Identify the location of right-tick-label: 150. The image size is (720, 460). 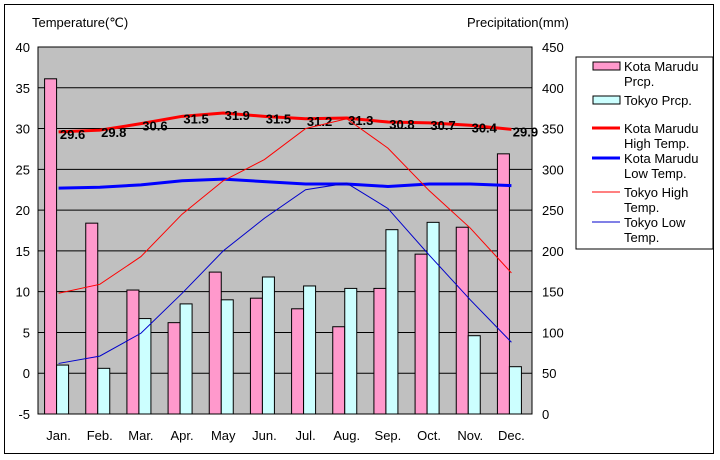
(553, 292).